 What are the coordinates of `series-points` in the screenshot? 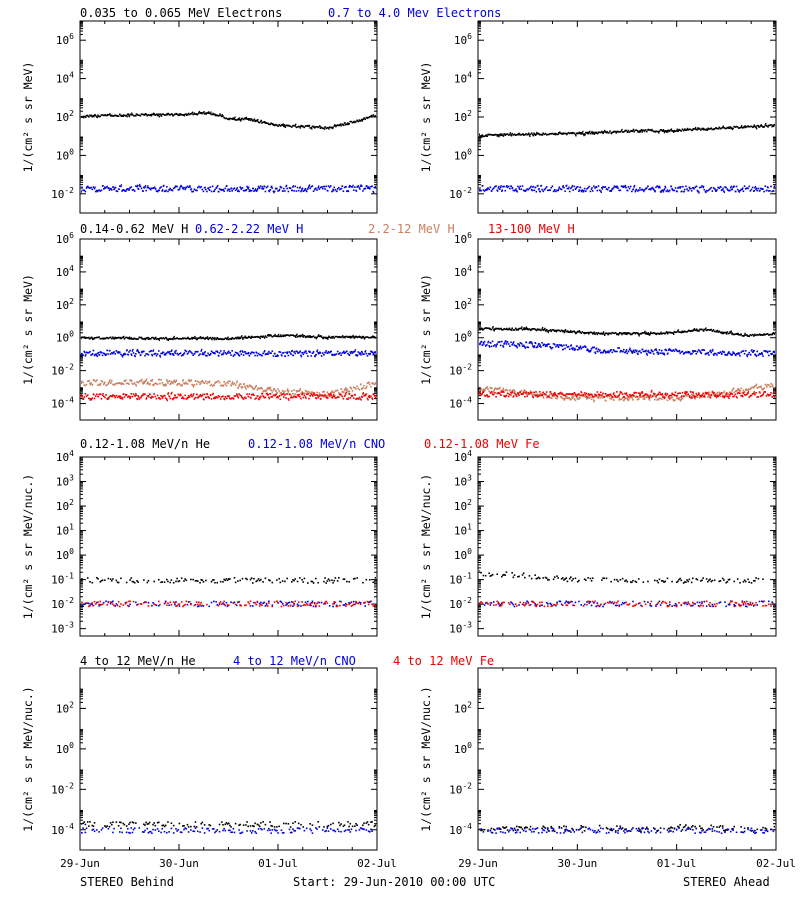 It's located at (627, 364).